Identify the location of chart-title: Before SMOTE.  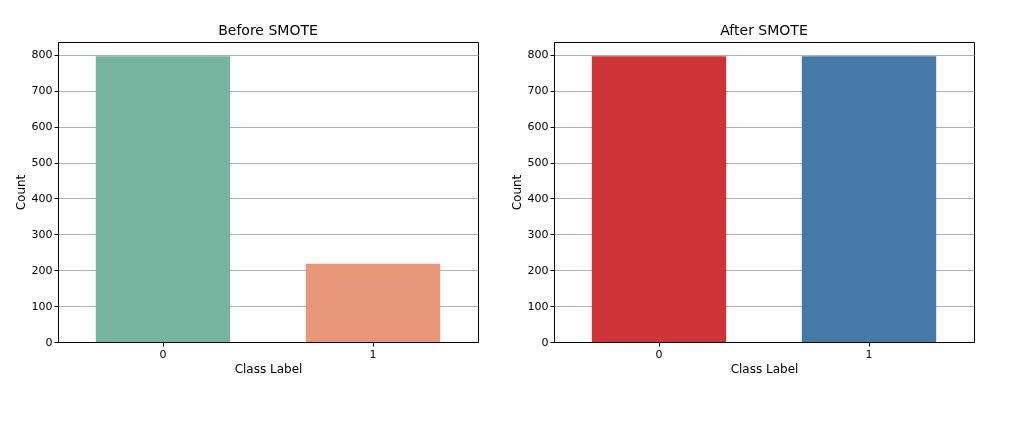
(268, 30).